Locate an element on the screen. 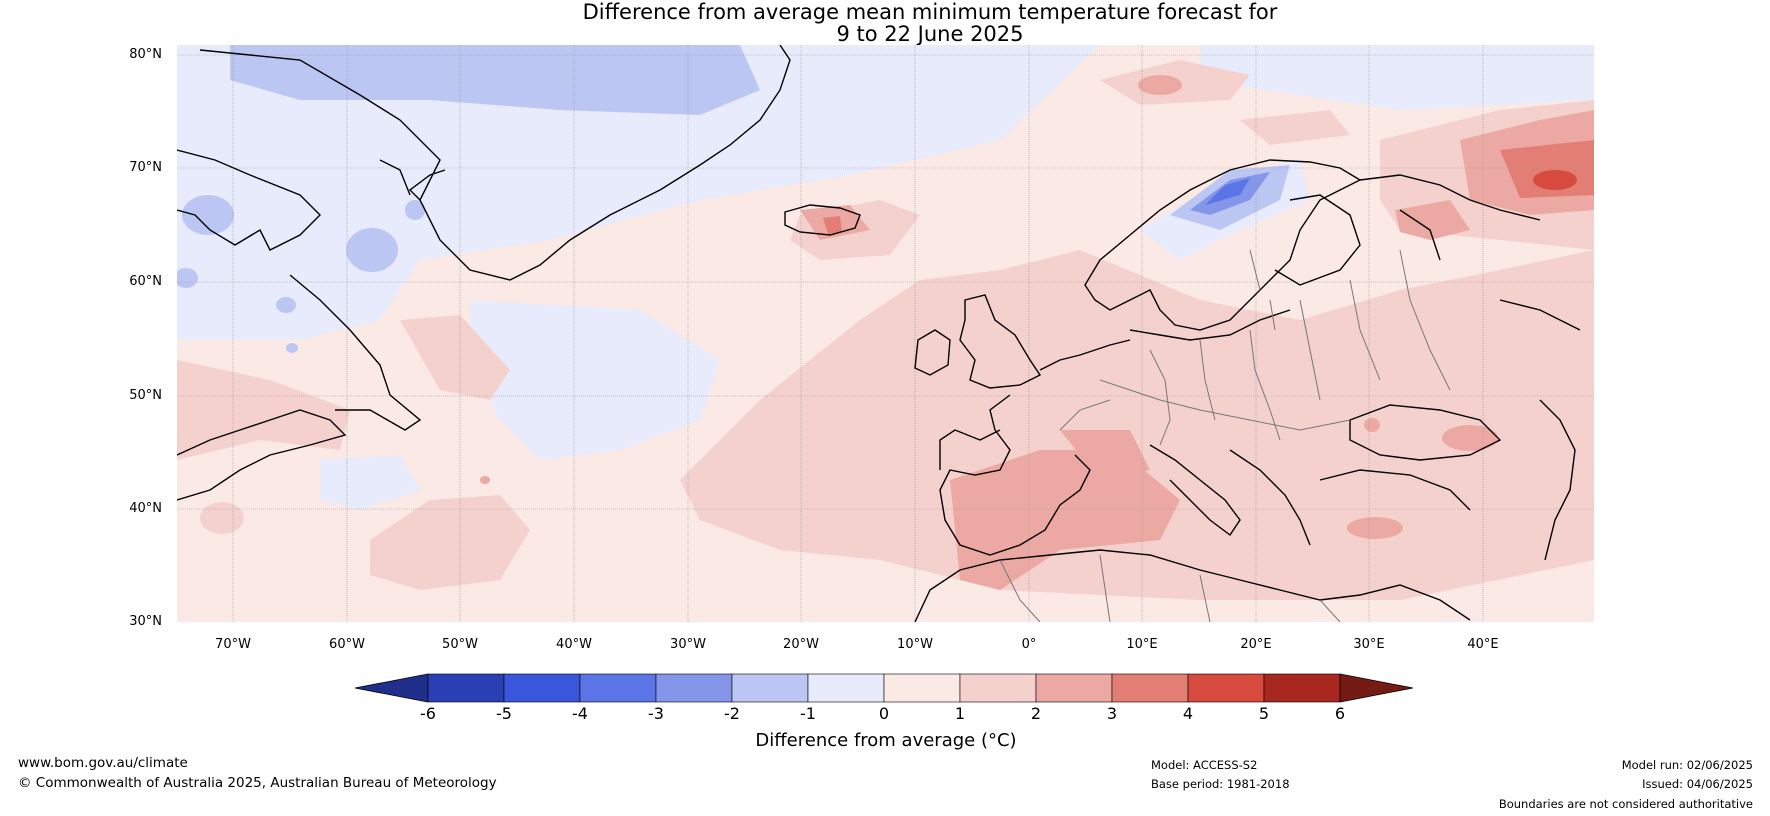  lon-label: 70°W is located at coordinates (233, 644).